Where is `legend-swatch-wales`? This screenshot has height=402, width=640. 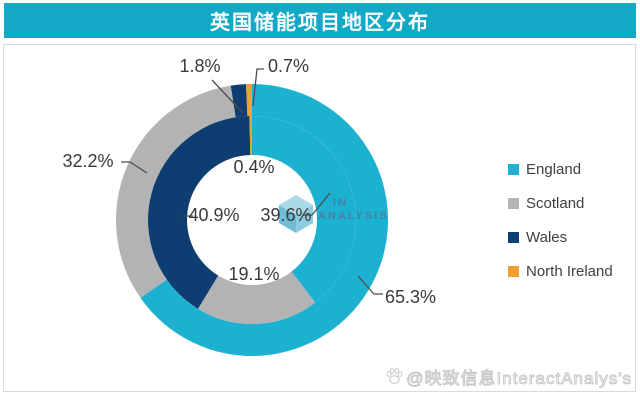 legend-swatch-wales is located at coordinates (513, 237).